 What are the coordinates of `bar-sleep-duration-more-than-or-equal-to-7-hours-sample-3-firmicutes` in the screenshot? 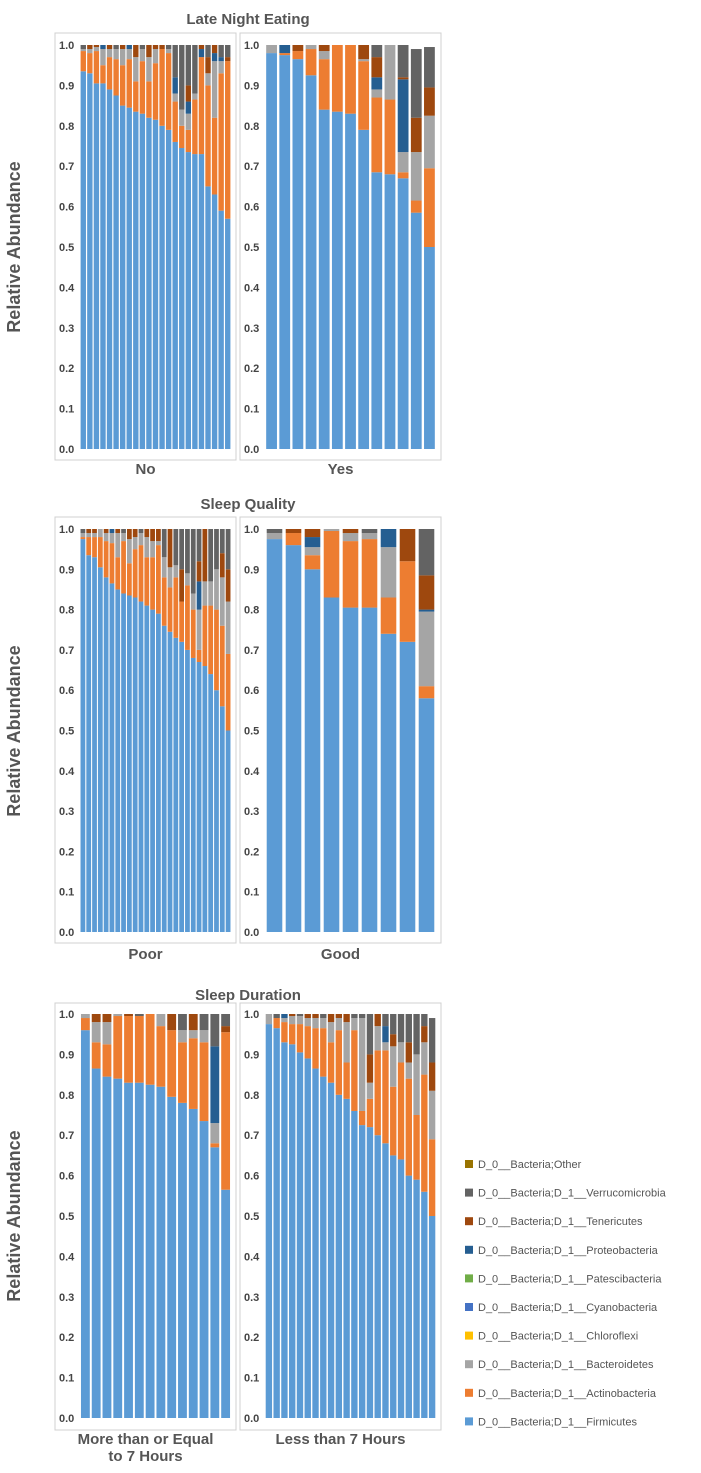 It's located at (107, 1247).